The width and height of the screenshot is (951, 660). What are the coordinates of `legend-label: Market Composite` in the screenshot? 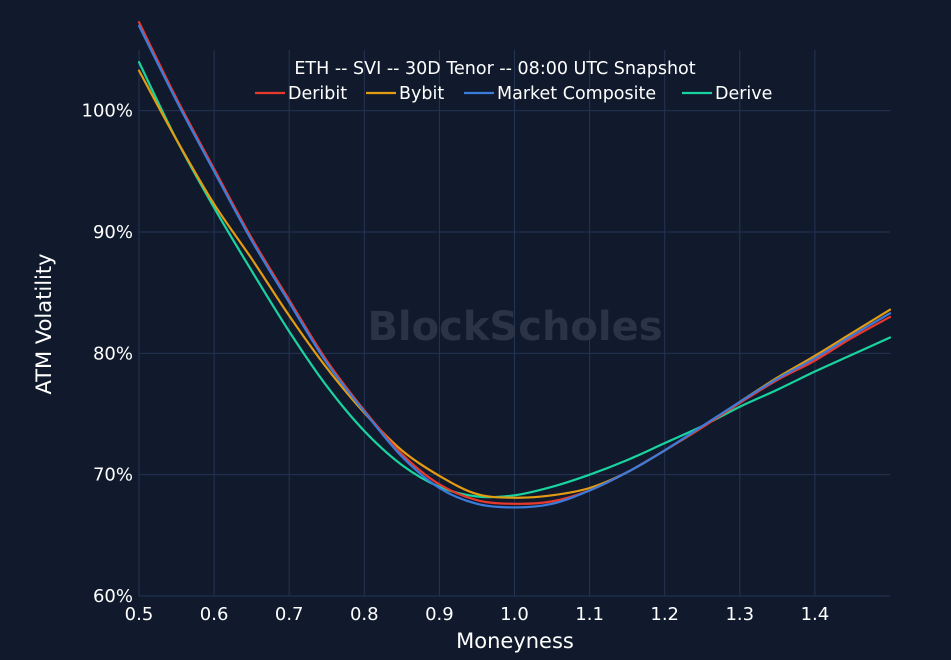 It's located at (576, 94).